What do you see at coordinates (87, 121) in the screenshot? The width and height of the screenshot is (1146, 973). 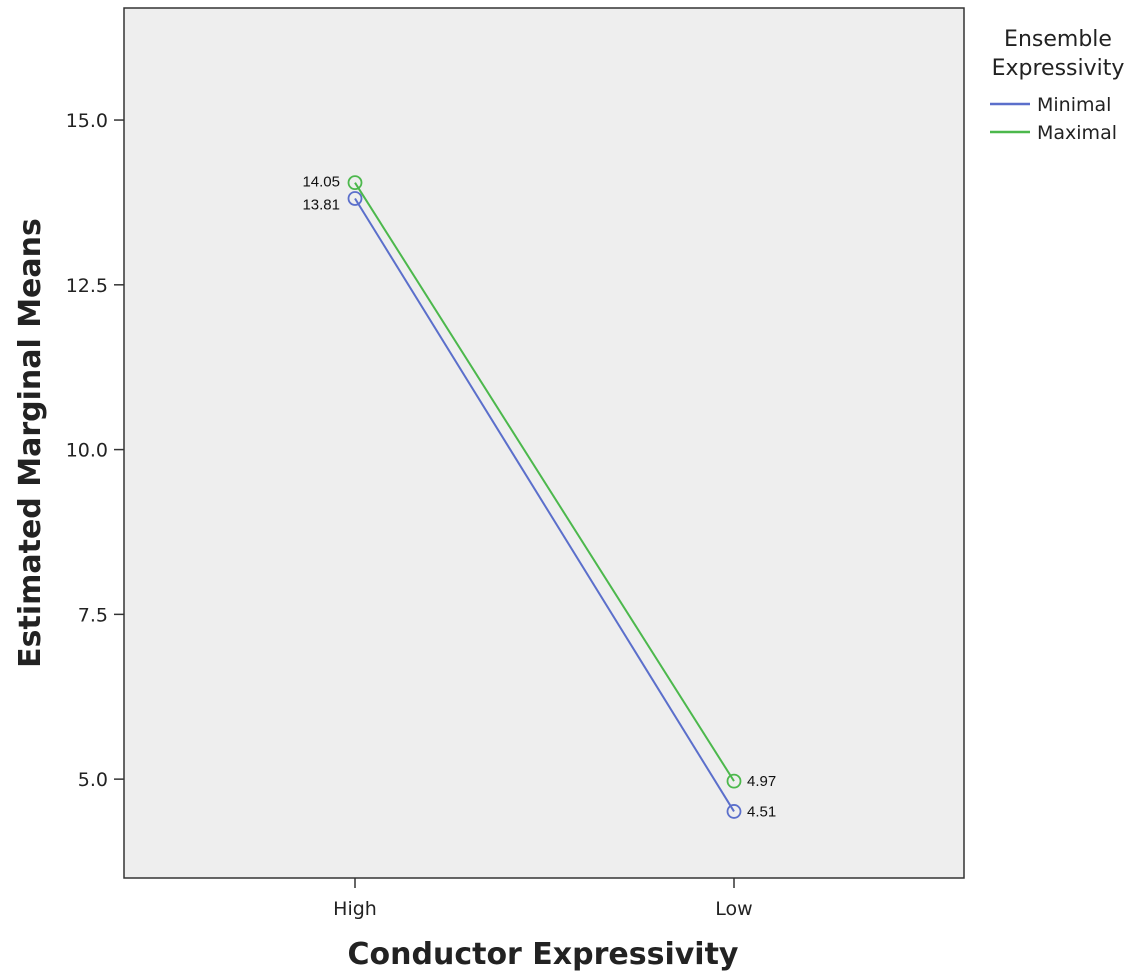 I see `y-tick-label: 15.0` at bounding box center [87, 121].